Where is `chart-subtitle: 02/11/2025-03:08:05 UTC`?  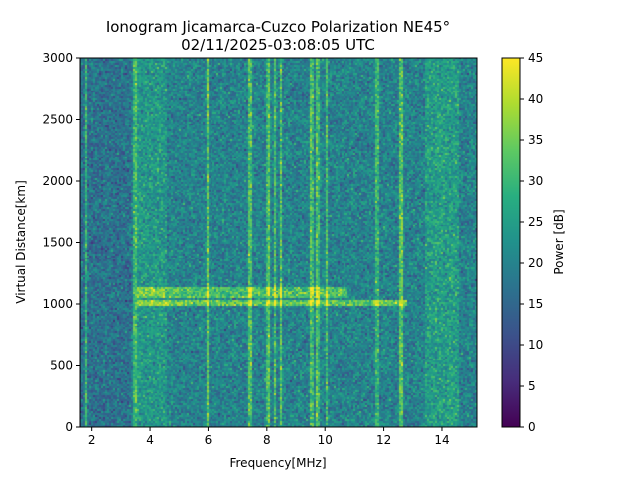
chart-subtitle: 02/11/2025-03:08:05 UTC is located at coordinates (278, 45).